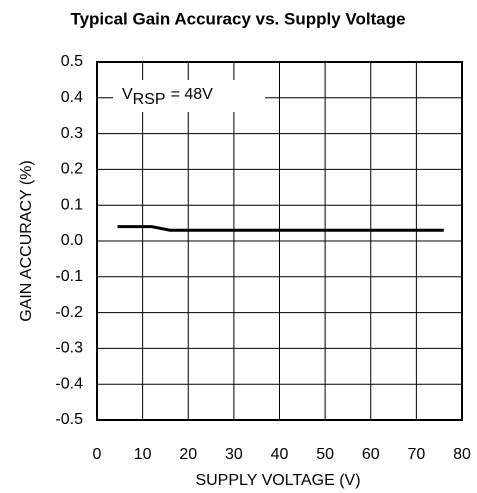 Image resolution: width=477 pixels, height=493 pixels. Describe the element at coordinates (69, 276) in the screenshot. I see `y-tick-label: -0.1` at that location.